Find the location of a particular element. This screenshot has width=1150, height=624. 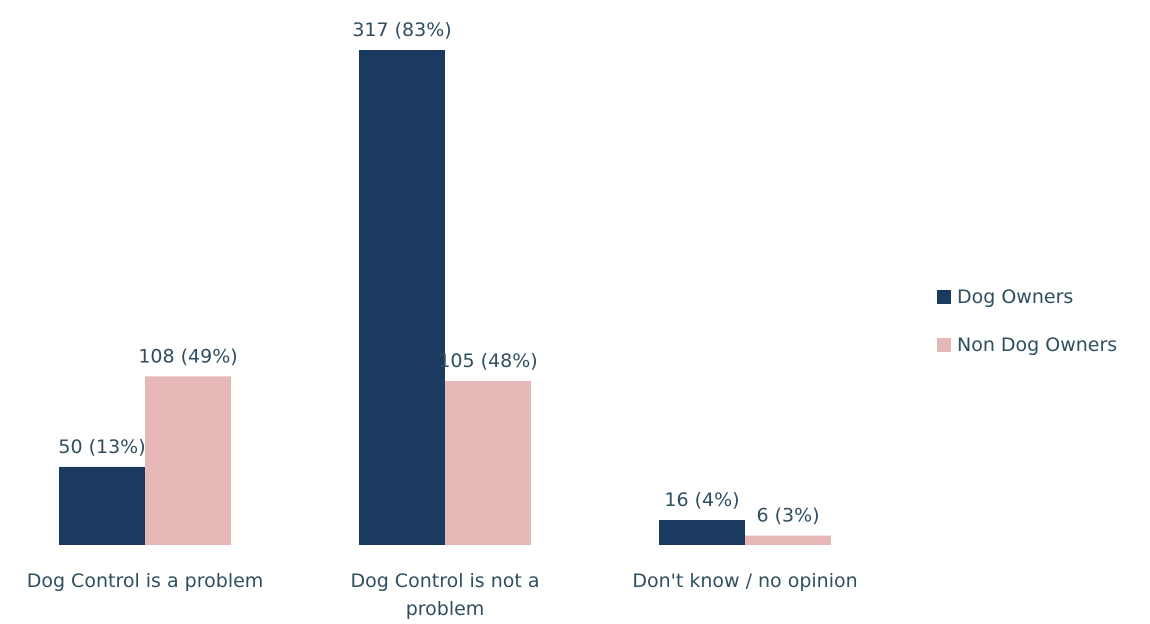

legend: Dog Owners Non Dog Owners is located at coordinates (1027, 321).